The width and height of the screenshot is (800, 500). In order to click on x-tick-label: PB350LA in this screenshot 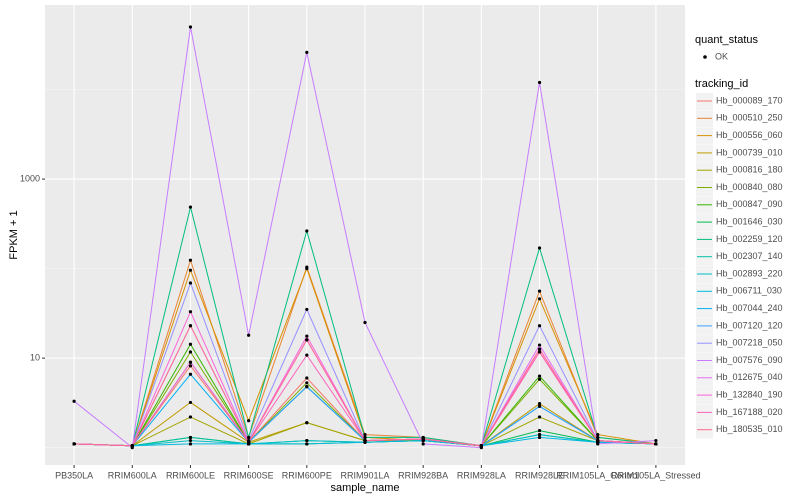, I will do `click(74, 475)`.